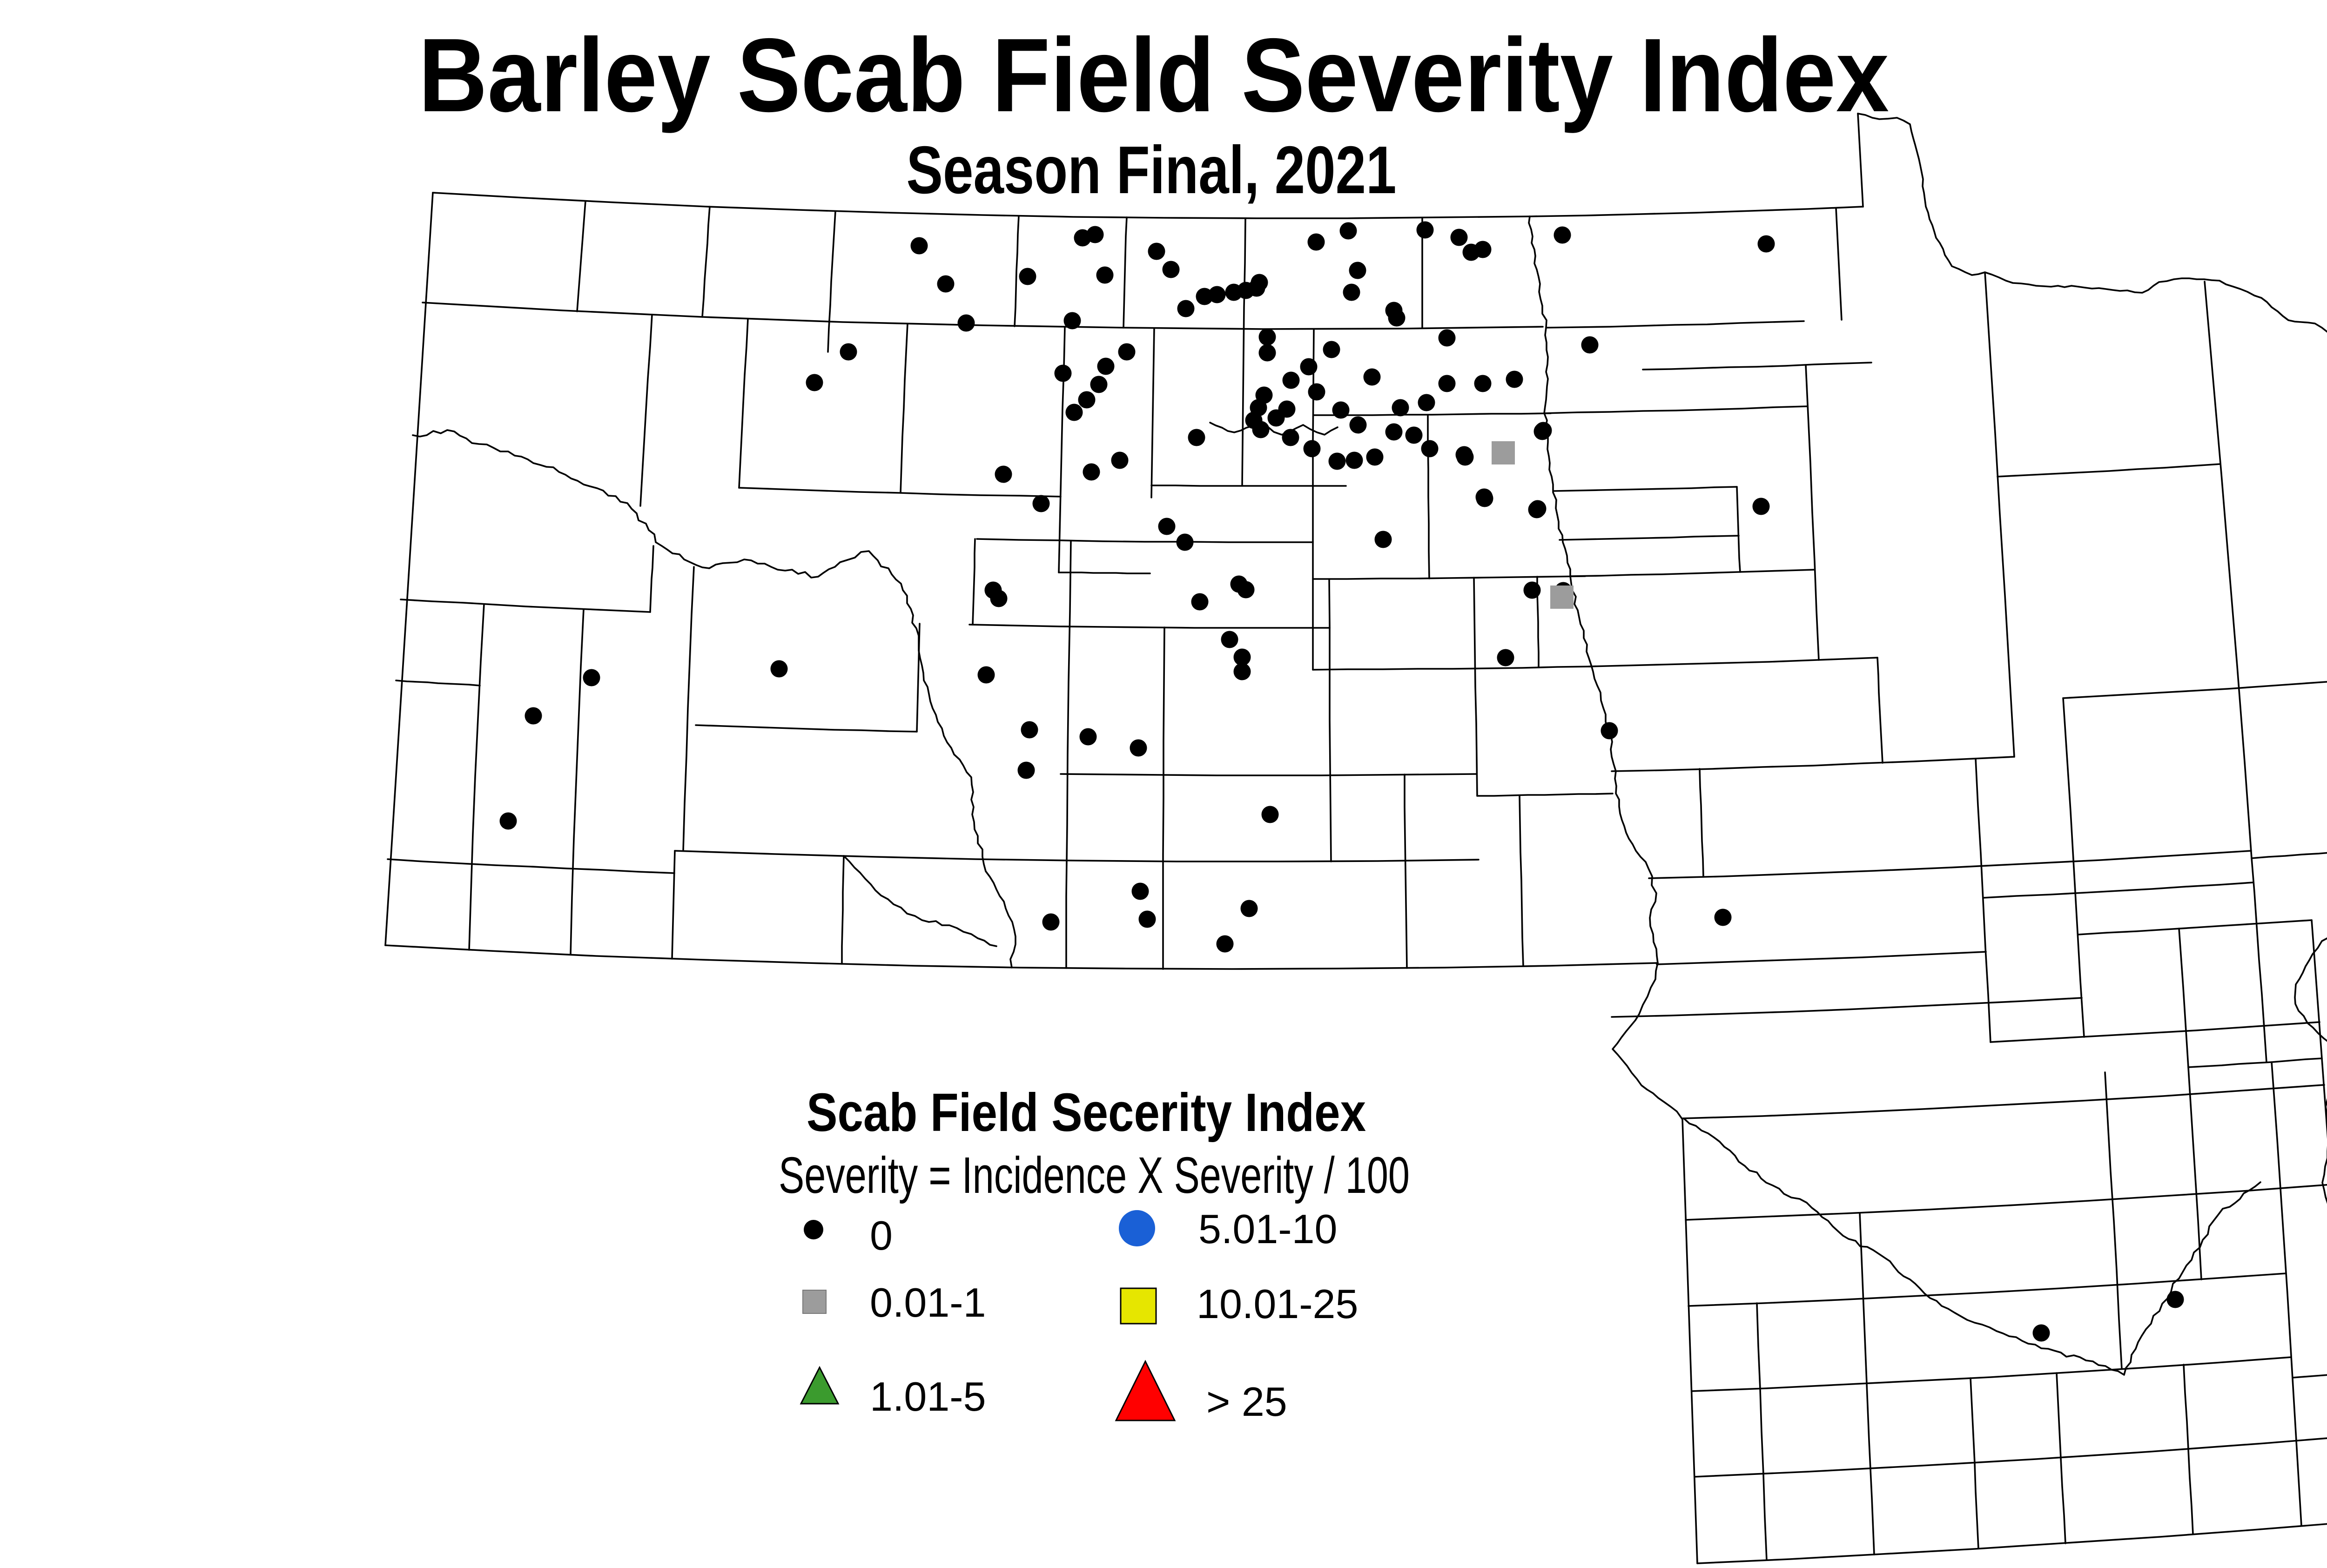  Describe the element at coordinates (1094, 1175) in the screenshot. I see `svg-text:Severity = Incidence X Severit: Severity = Incidence X Severity / 100` at that location.